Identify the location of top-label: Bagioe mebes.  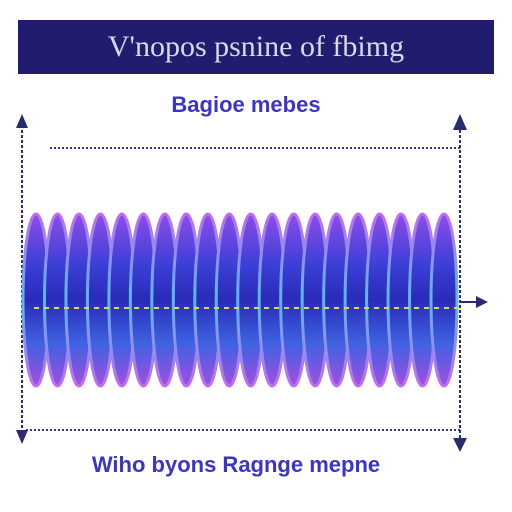
(245, 104).